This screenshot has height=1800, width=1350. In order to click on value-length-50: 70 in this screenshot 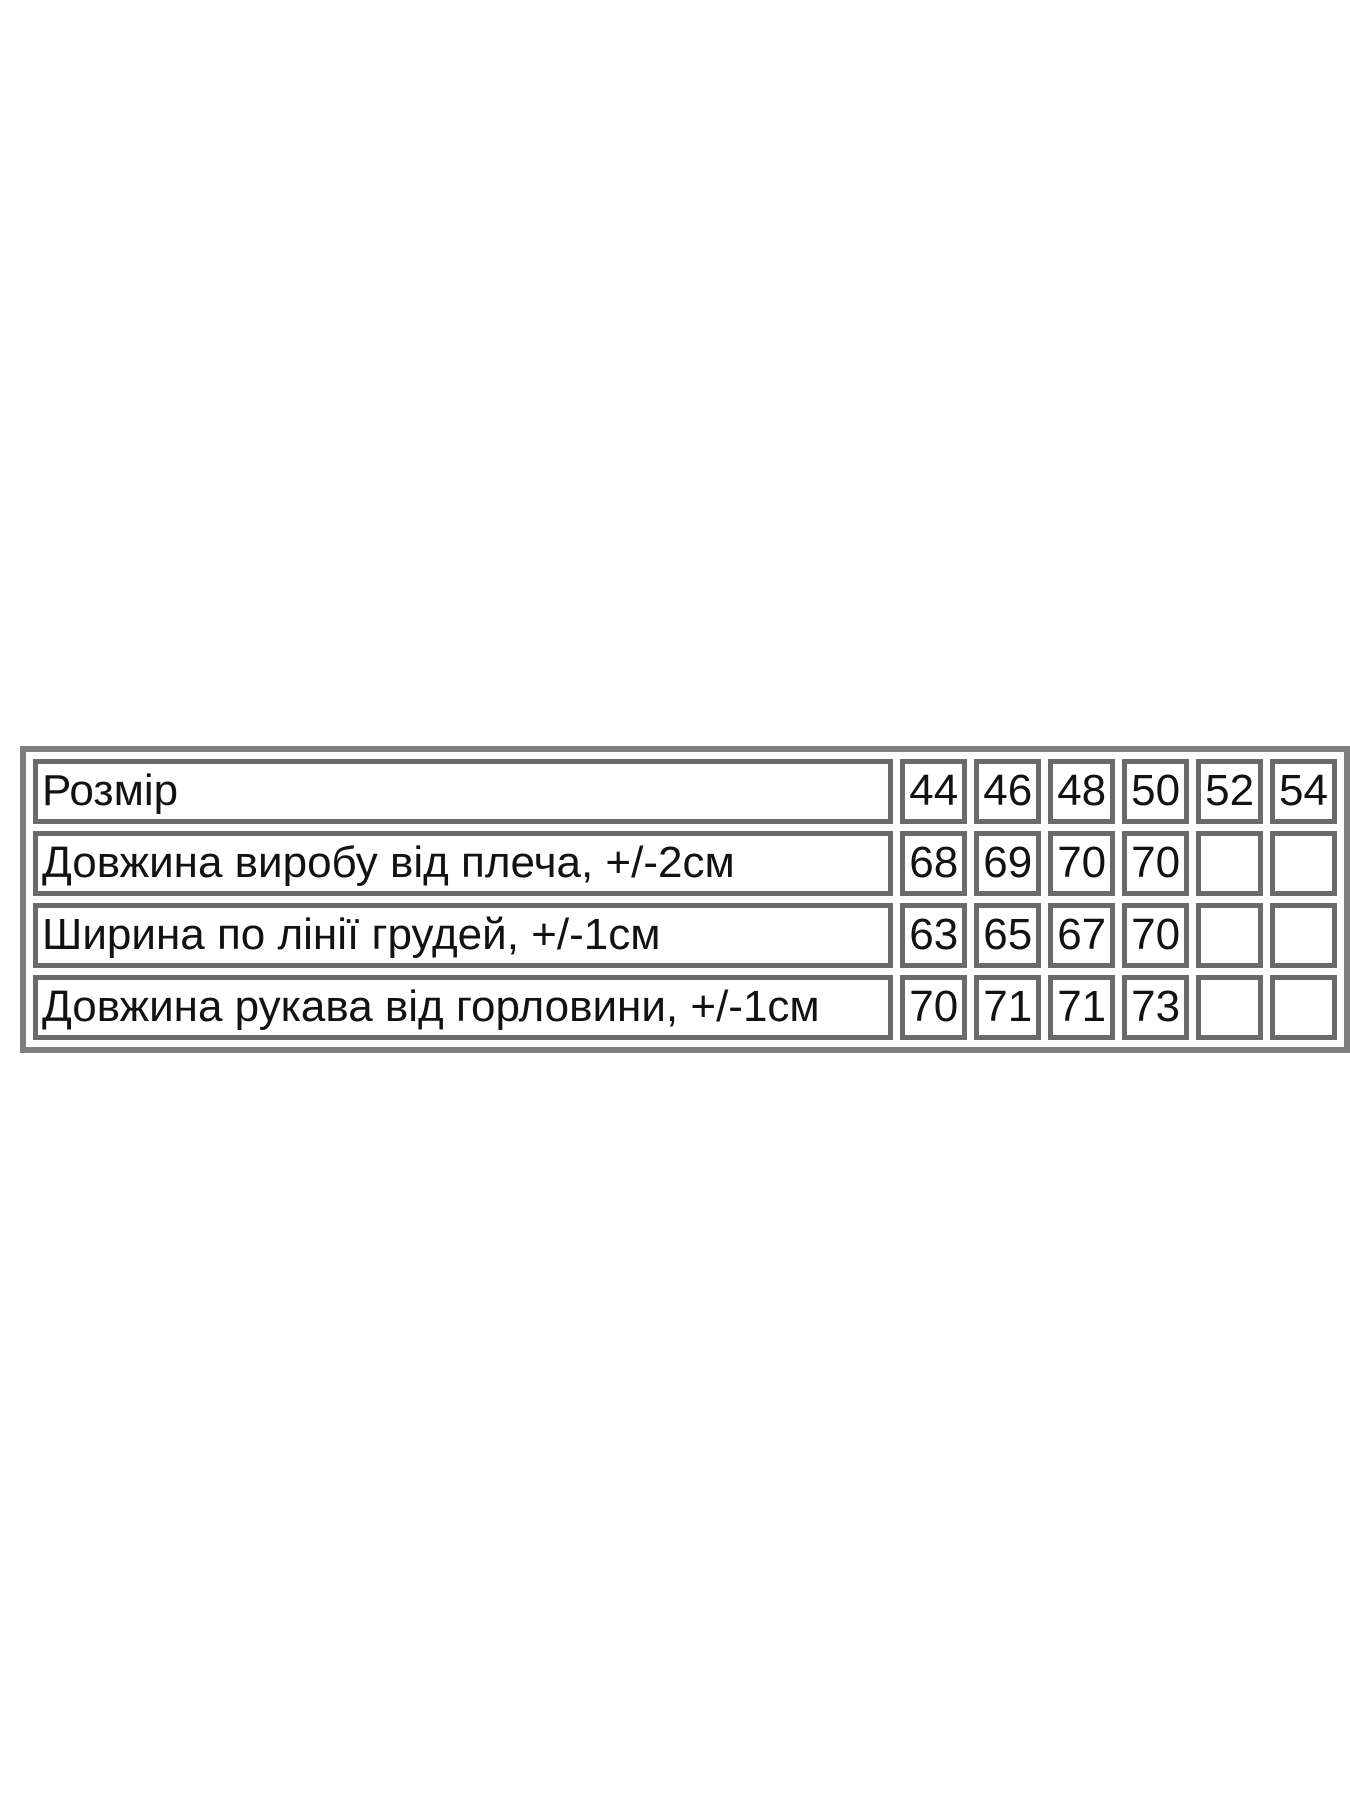, I will do `click(1156, 863)`.